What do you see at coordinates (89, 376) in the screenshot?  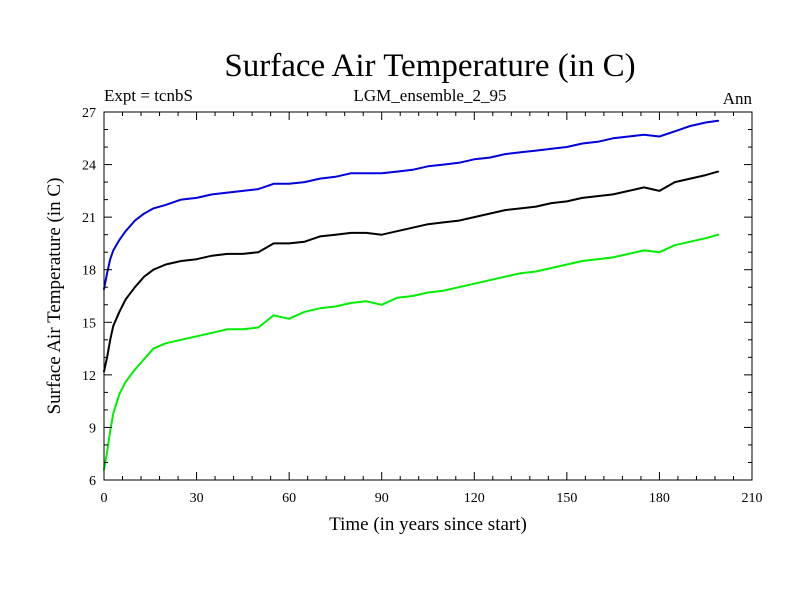 I see `y-tick-label: 12` at bounding box center [89, 376].